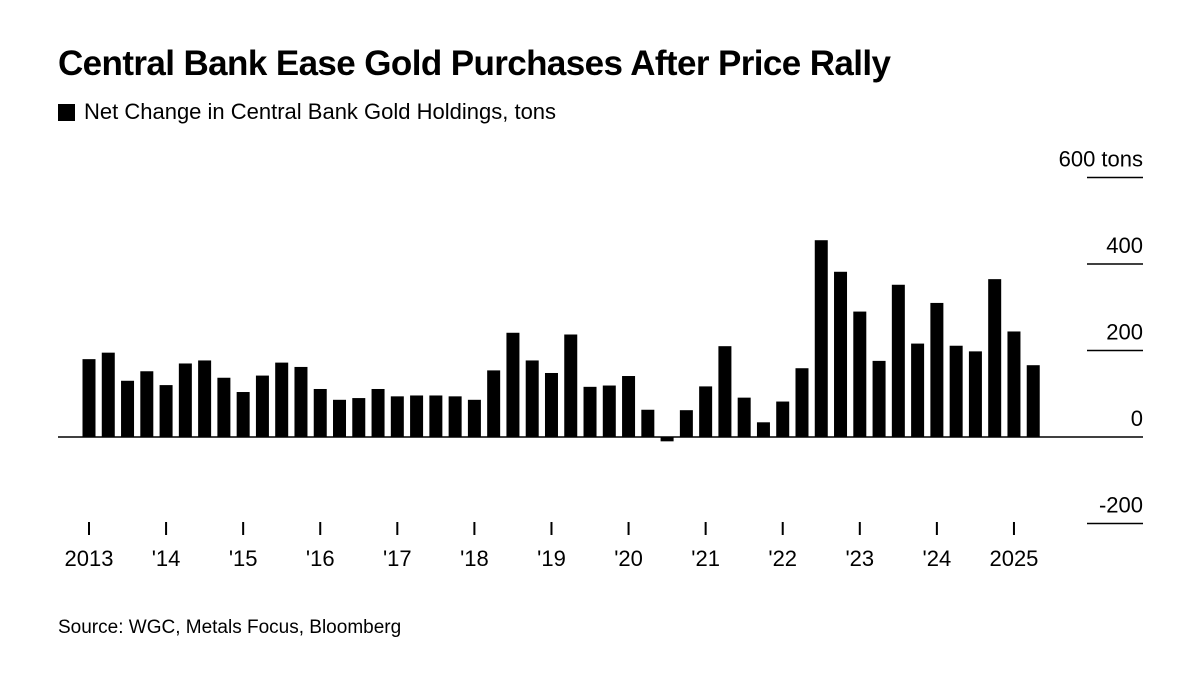 This screenshot has width=1200, height=678. Describe the element at coordinates (1124, 245) in the screenshot. I see `y-tick-label: 400` at that location.